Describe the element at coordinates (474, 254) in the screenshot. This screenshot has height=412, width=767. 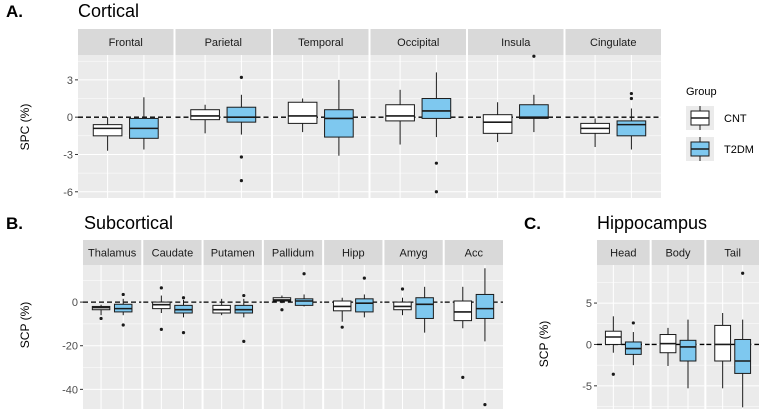
I see `facet-label: Acc` at that location.